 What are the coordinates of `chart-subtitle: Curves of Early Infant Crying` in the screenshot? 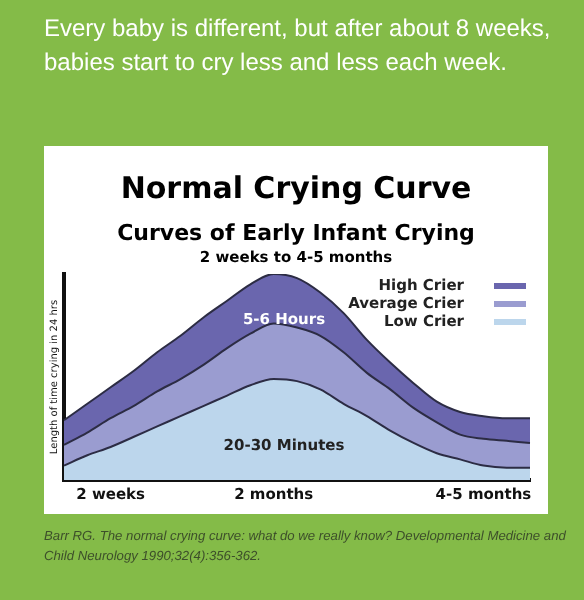 It's located at (296, 233).